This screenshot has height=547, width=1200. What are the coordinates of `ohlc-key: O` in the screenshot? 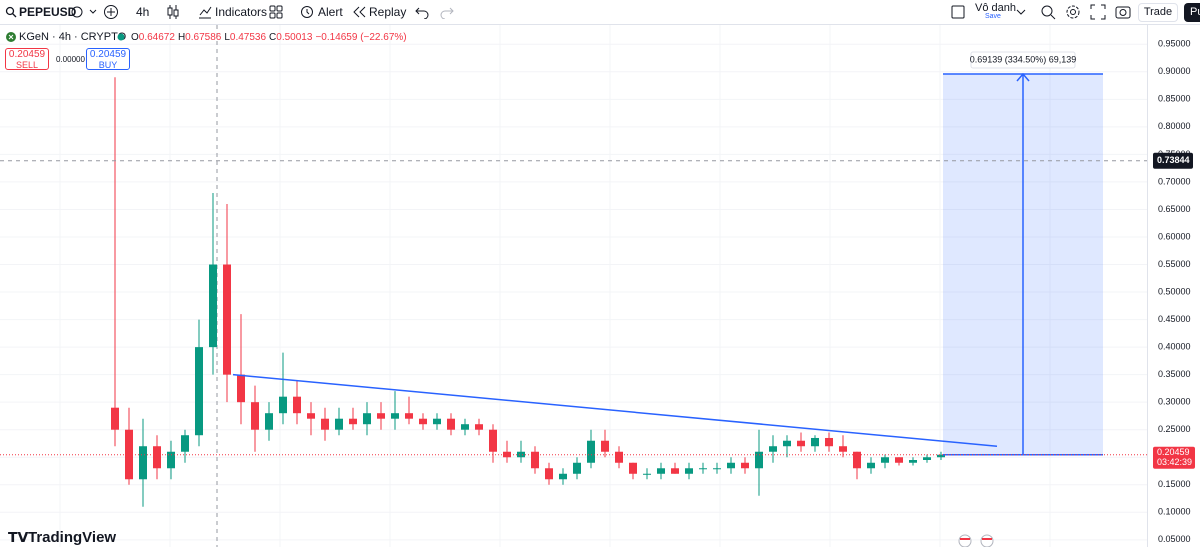 It's located at (135, 37).